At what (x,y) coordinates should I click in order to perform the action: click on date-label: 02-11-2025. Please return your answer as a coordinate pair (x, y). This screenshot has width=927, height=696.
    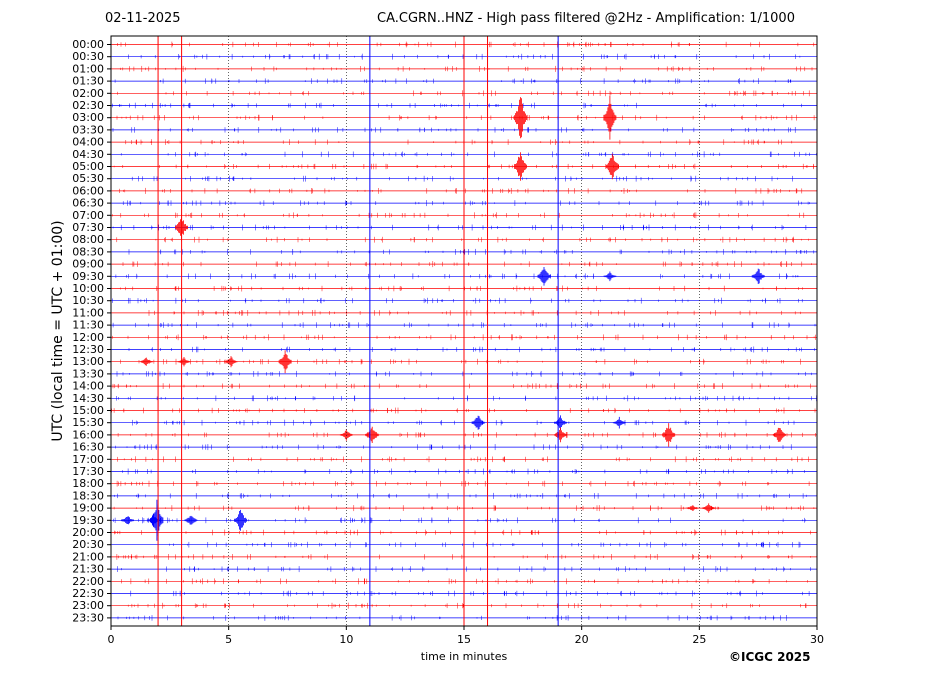
    Looking at the image, I should click on (143, 18).